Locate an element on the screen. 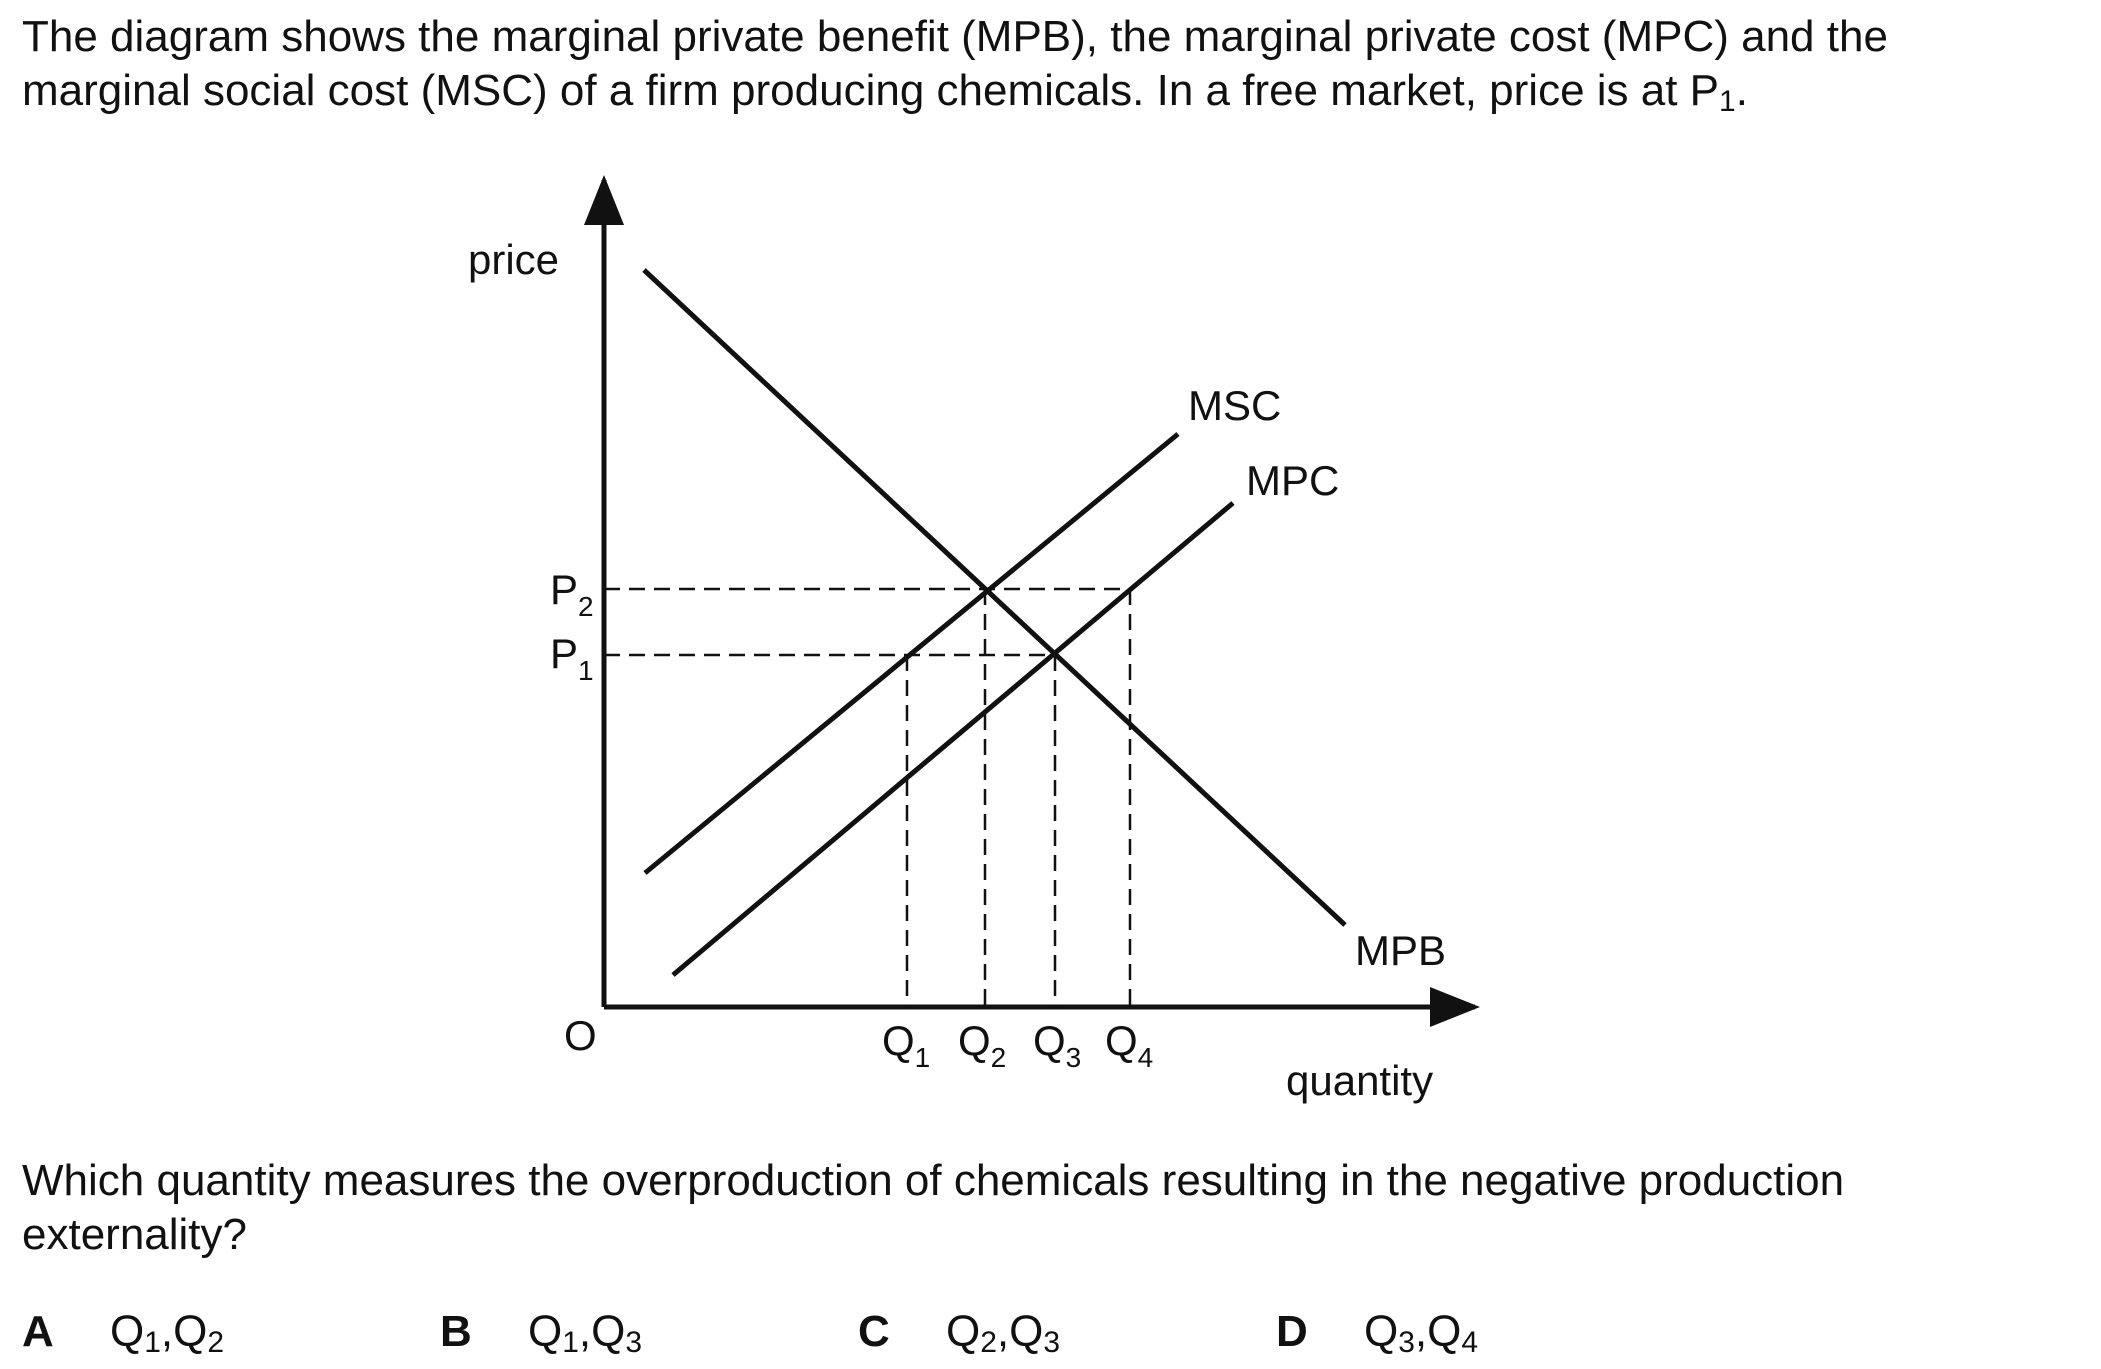 Image resolution: width=2101 pixels, height=1369 pixels. msc-label: MSC is located at coordinates (1234, 405).